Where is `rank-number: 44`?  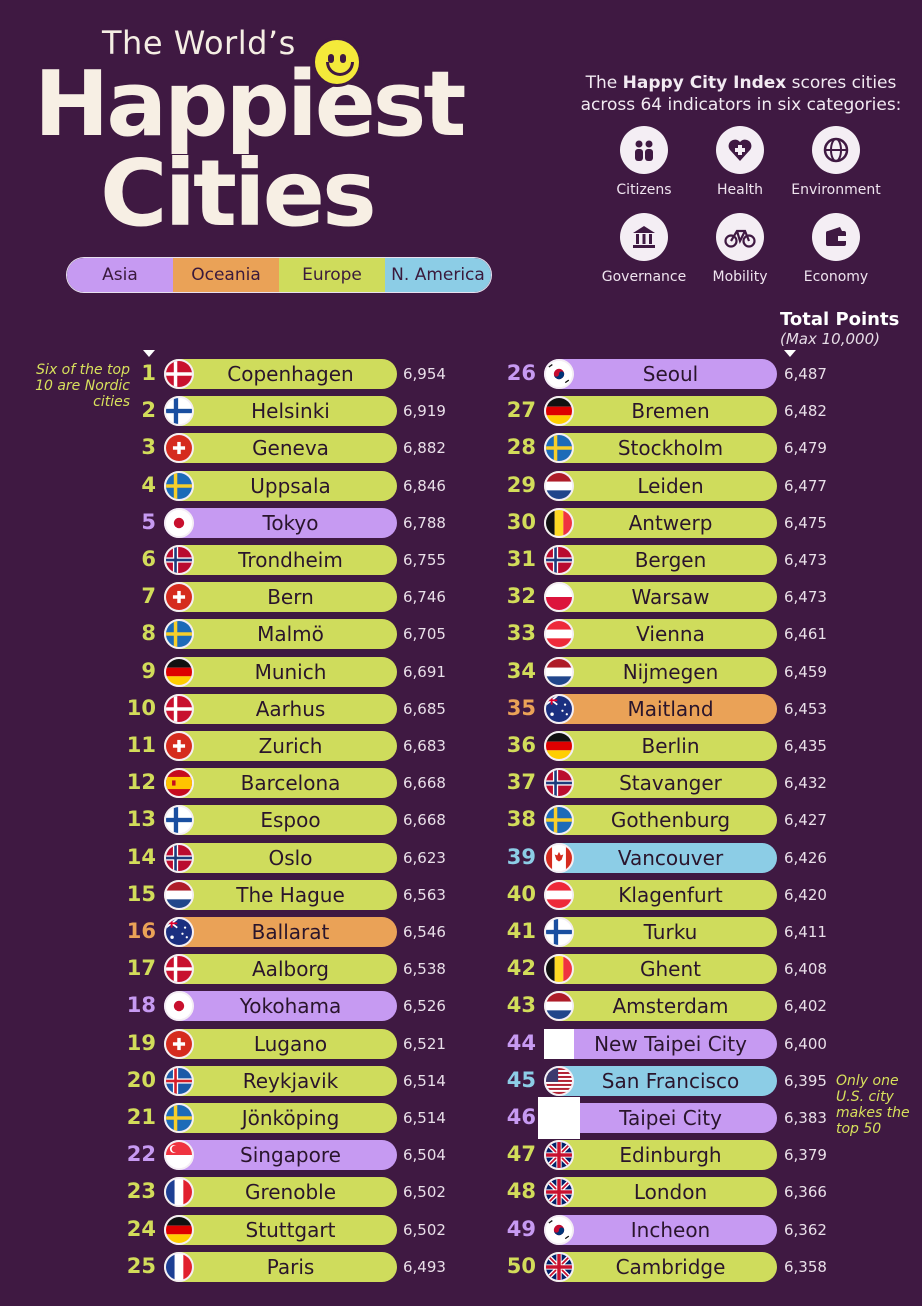 rank-number: 44 is located at coordinates (521, 1043).